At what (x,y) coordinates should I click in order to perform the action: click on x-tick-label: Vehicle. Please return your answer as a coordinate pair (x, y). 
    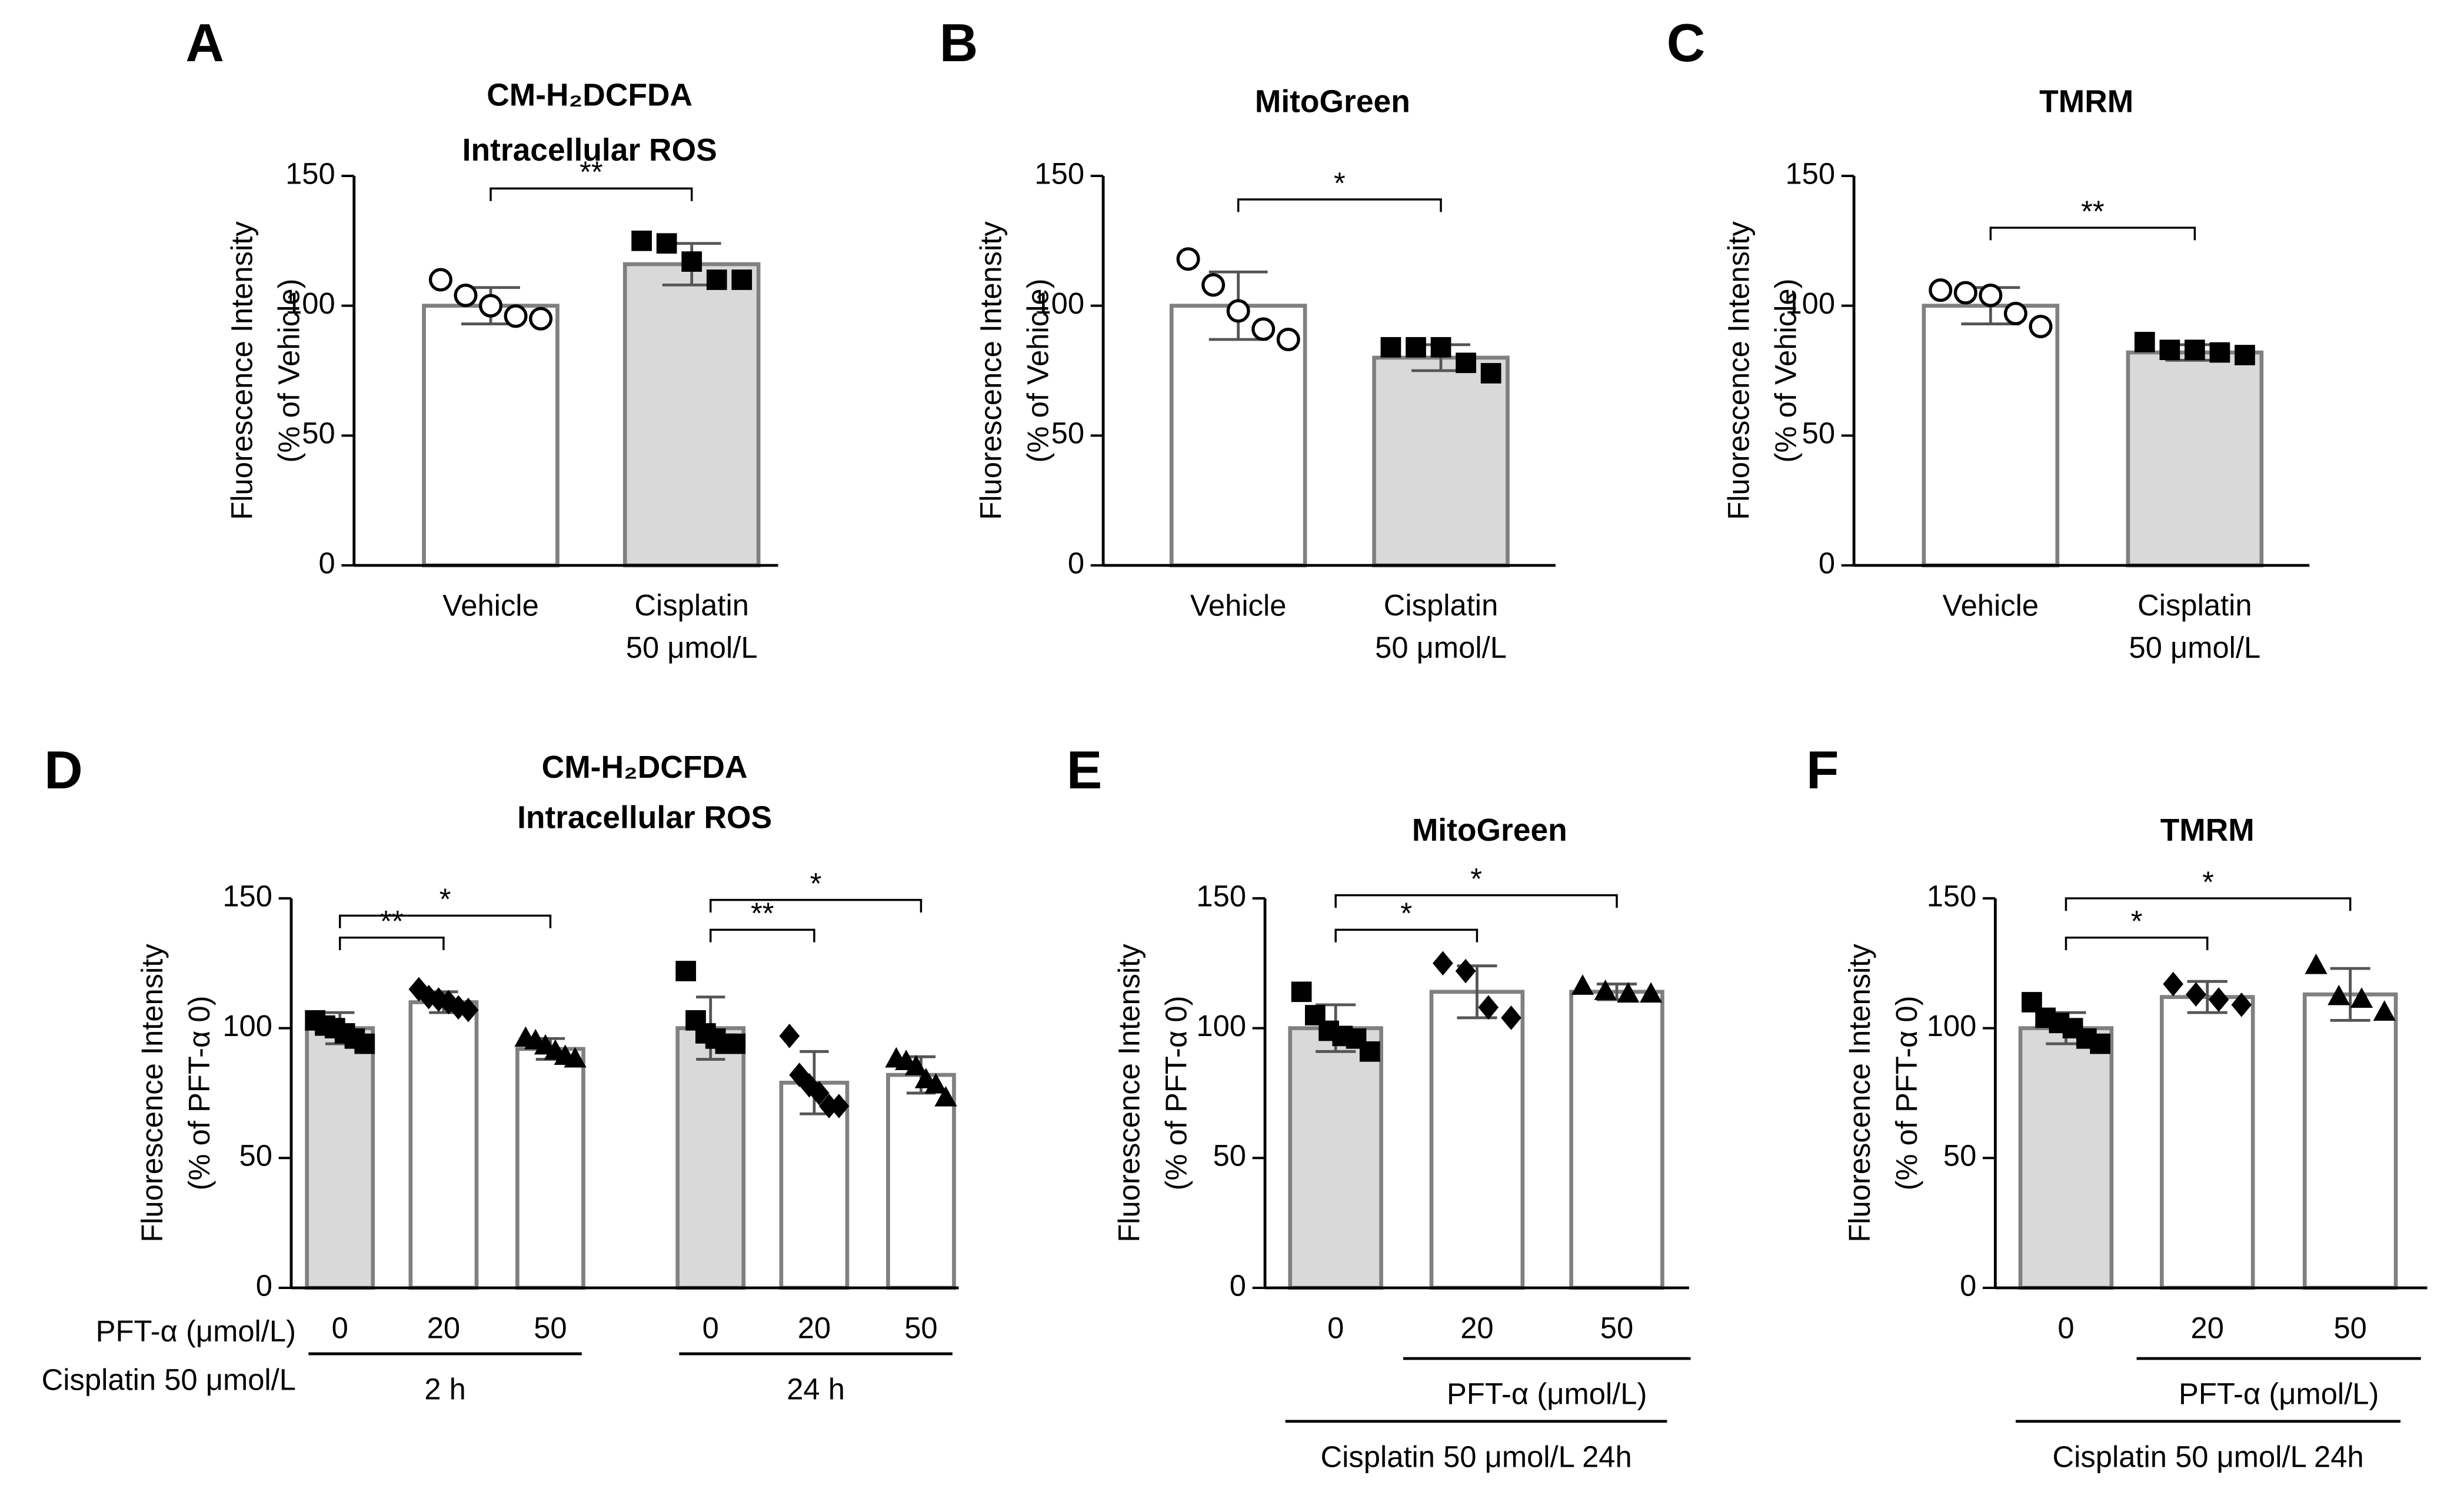
    Looking at the image, I should click on (1991, 605).